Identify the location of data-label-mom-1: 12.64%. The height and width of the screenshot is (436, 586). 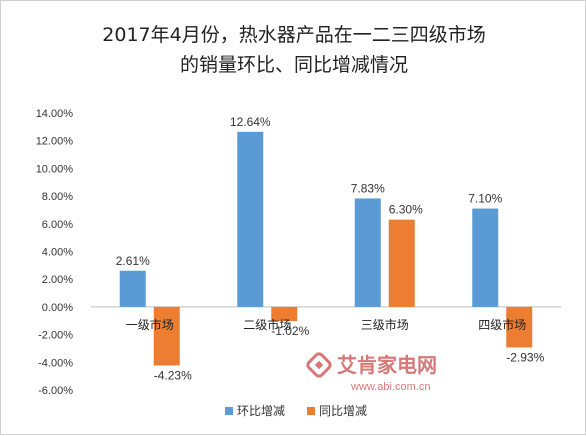
(250, 122).